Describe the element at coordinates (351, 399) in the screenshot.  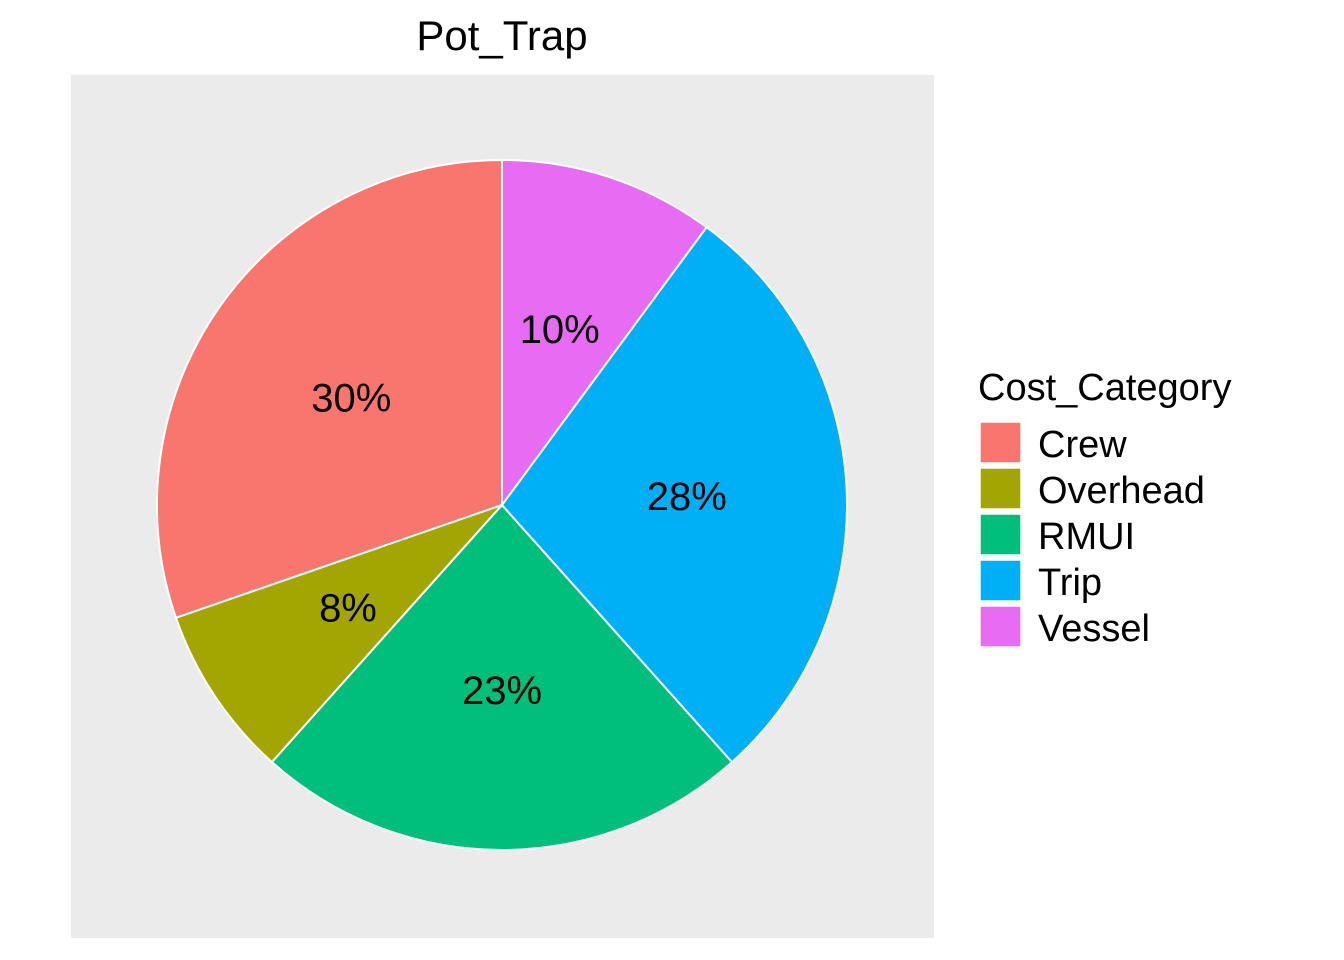
I see `slice-label-crew: 30%` at that location.